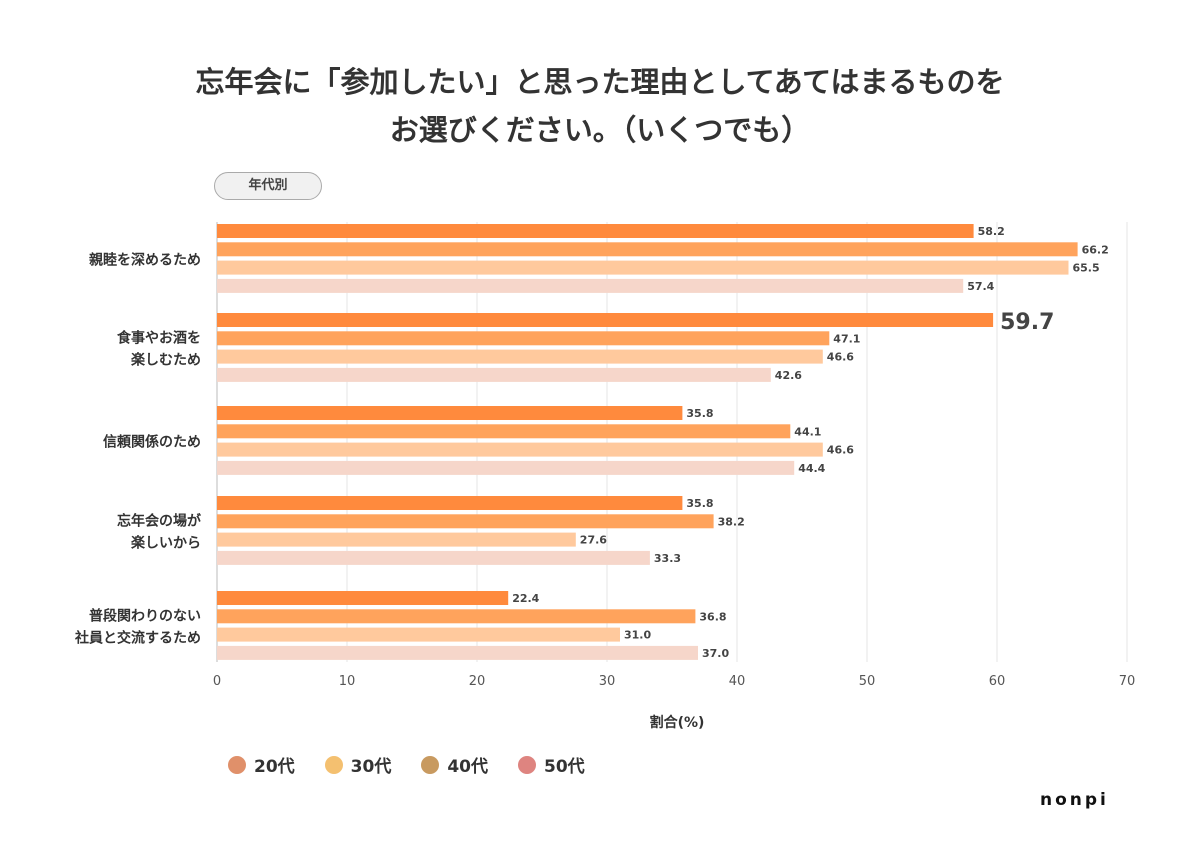  Describe the element at coordinates (468, 767) in the screenshot. I see `legend-label: 40代` at that location.